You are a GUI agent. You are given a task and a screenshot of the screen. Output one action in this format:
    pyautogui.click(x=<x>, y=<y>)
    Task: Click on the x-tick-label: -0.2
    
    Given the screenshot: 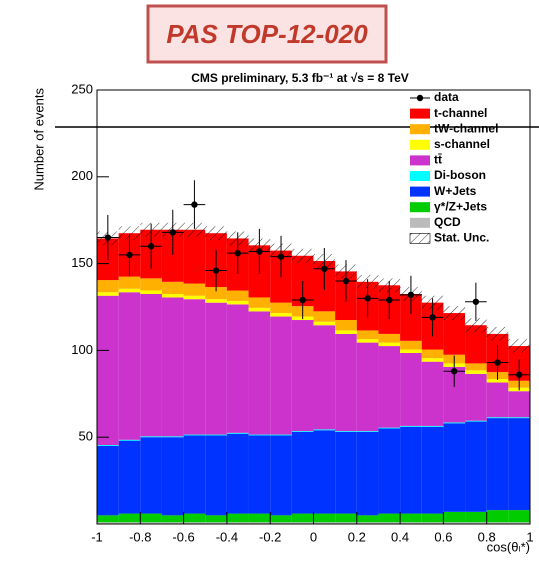 What is the action you would take?
    pyautogui.click(x=270, y=536)
    